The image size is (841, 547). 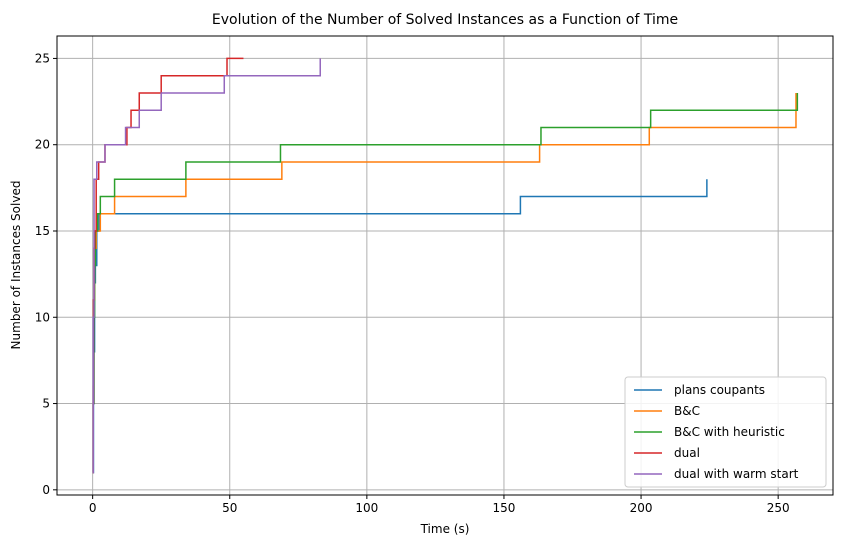 What do you see at coordinates (736, 474) in the screenshot?
I see `legend-label-dual-with-warm-start: dual with warm start` at bounding box center [736, 474].